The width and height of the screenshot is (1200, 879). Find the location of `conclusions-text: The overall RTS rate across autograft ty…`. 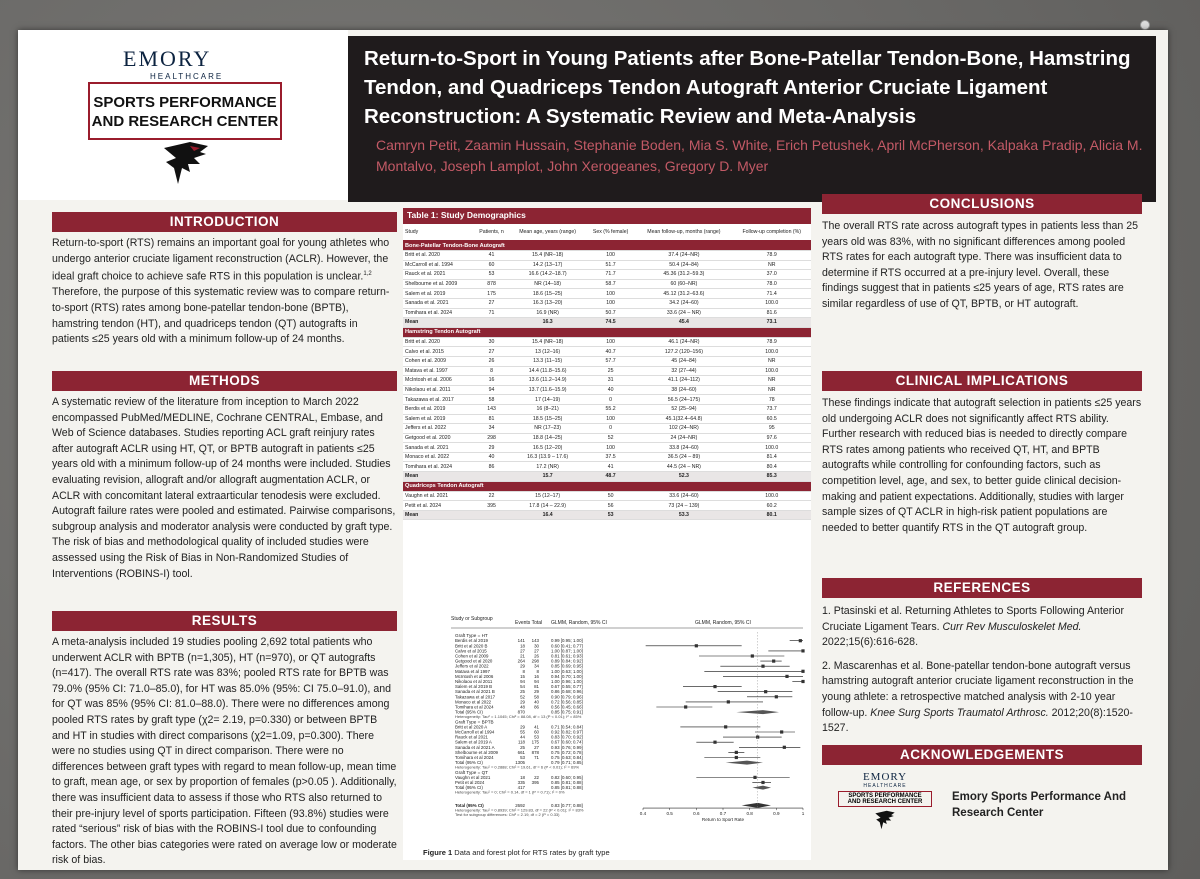

conclusions-text: The overall RTS rate across autograft ty… is located at coordinates (980, 265).